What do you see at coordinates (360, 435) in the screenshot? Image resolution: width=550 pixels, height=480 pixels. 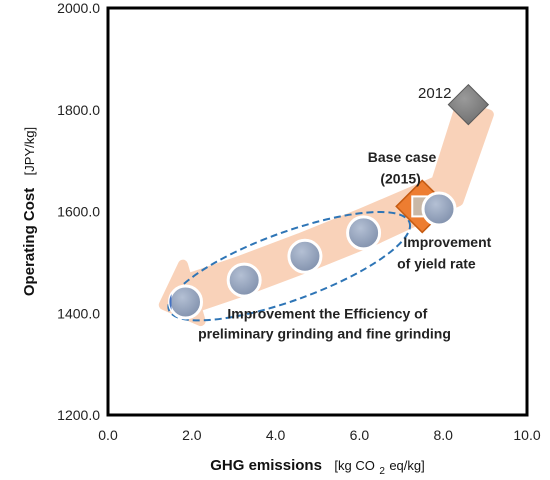 I see `x-tick-label: 6.0` at bounding box center [360, 435].